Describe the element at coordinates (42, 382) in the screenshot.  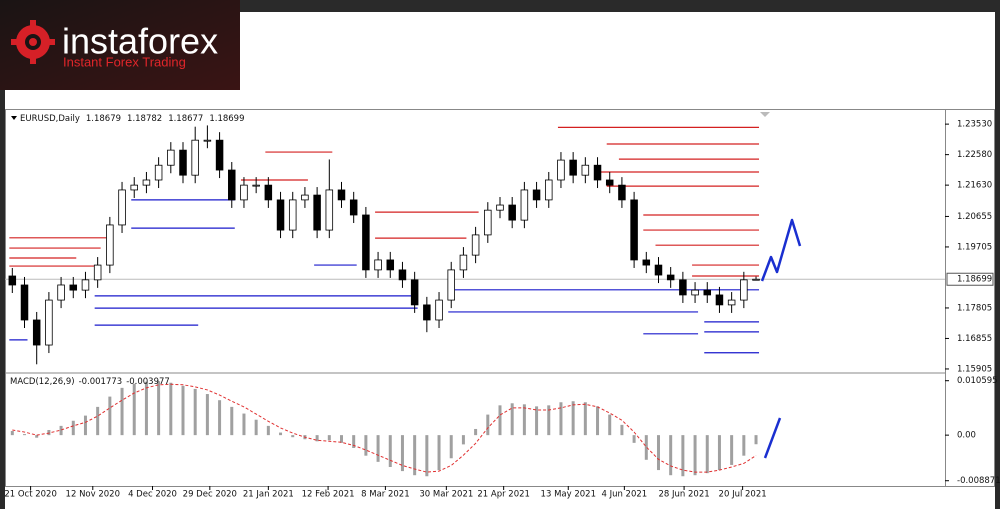
I see `macd-label: MACD(12,26,9)` at that location.